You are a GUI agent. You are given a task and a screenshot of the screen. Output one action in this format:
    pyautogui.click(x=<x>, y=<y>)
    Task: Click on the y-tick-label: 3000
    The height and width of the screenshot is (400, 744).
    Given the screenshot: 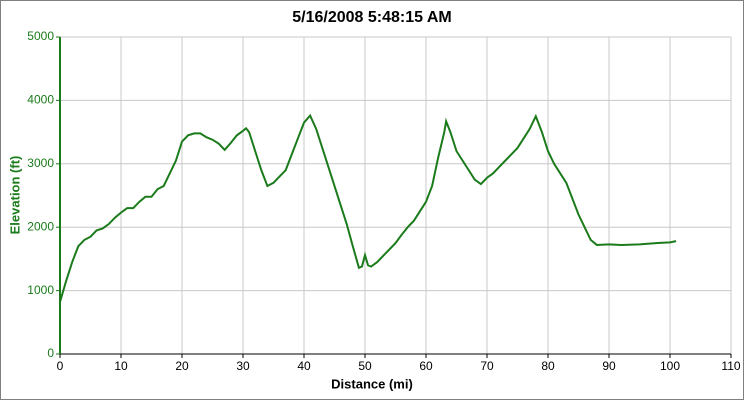 What is the action you would take?
    pyautogui.click(x=40, y=163)
    